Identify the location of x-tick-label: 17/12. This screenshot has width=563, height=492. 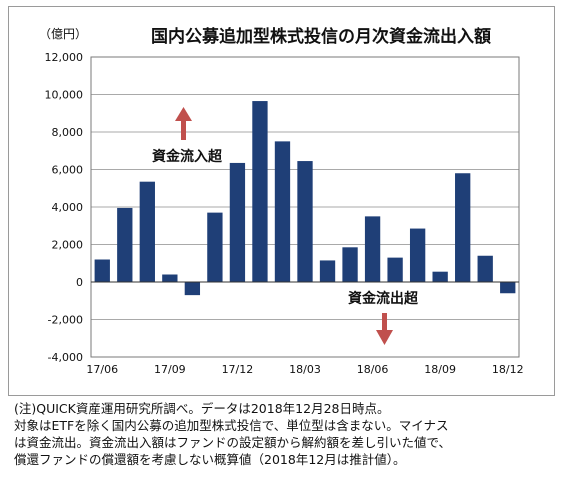
(238, 369).